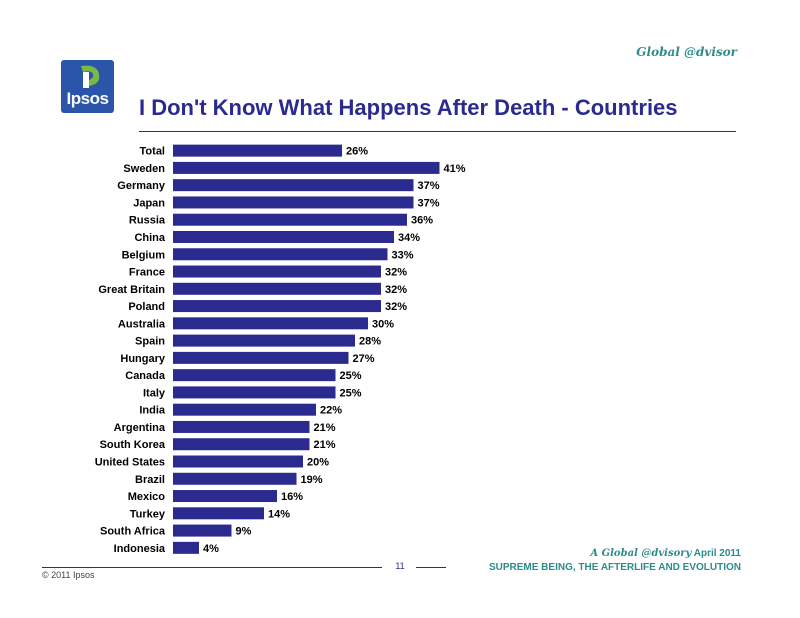  What do you see at coordinates (403, 255) in the screenshot?
I see `data-label: 33%` at bounding box center [403, 255].